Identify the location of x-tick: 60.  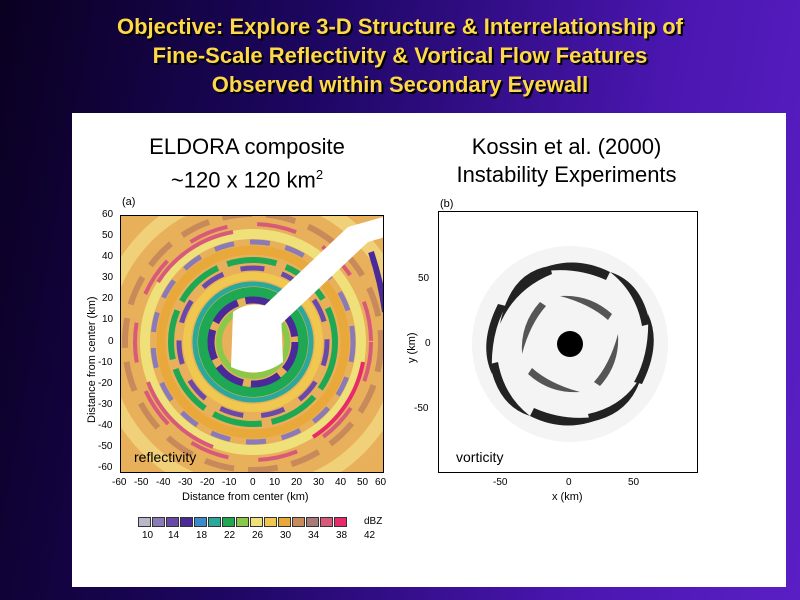
(381, 482).